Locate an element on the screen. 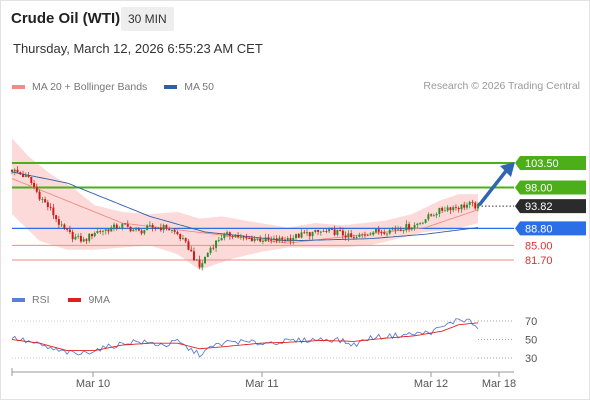  research-credit: Research © 2026 Trading Central is located at coordinates (501, 86).